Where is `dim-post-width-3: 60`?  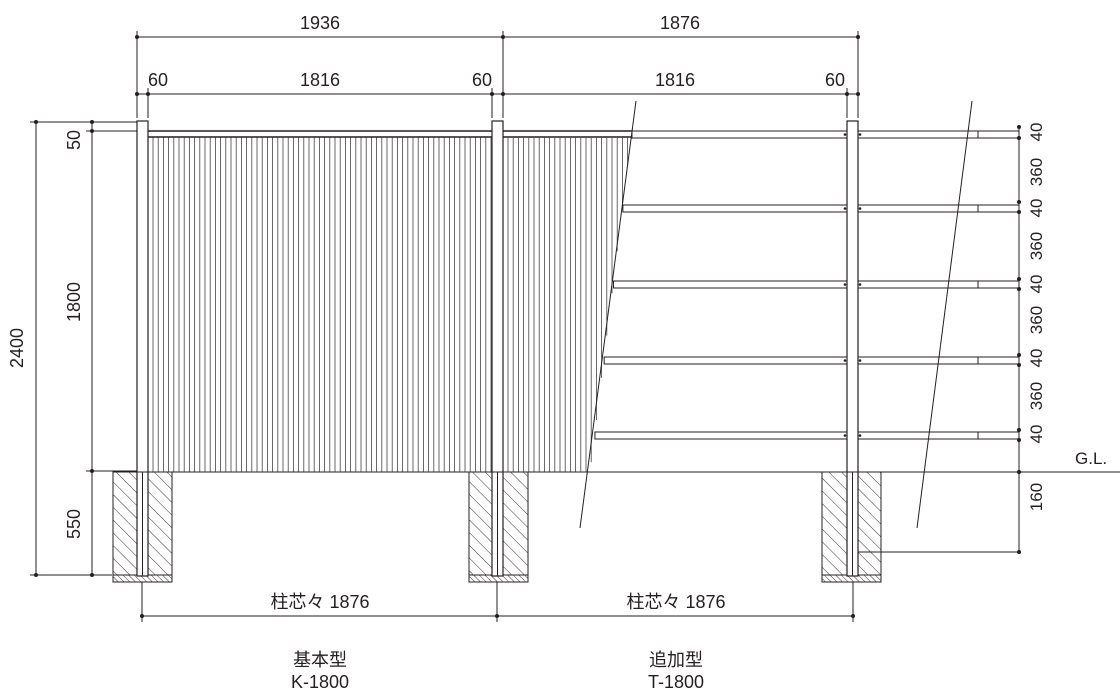 dim-post-width-3: 60 is located at coordinates (835, 80).